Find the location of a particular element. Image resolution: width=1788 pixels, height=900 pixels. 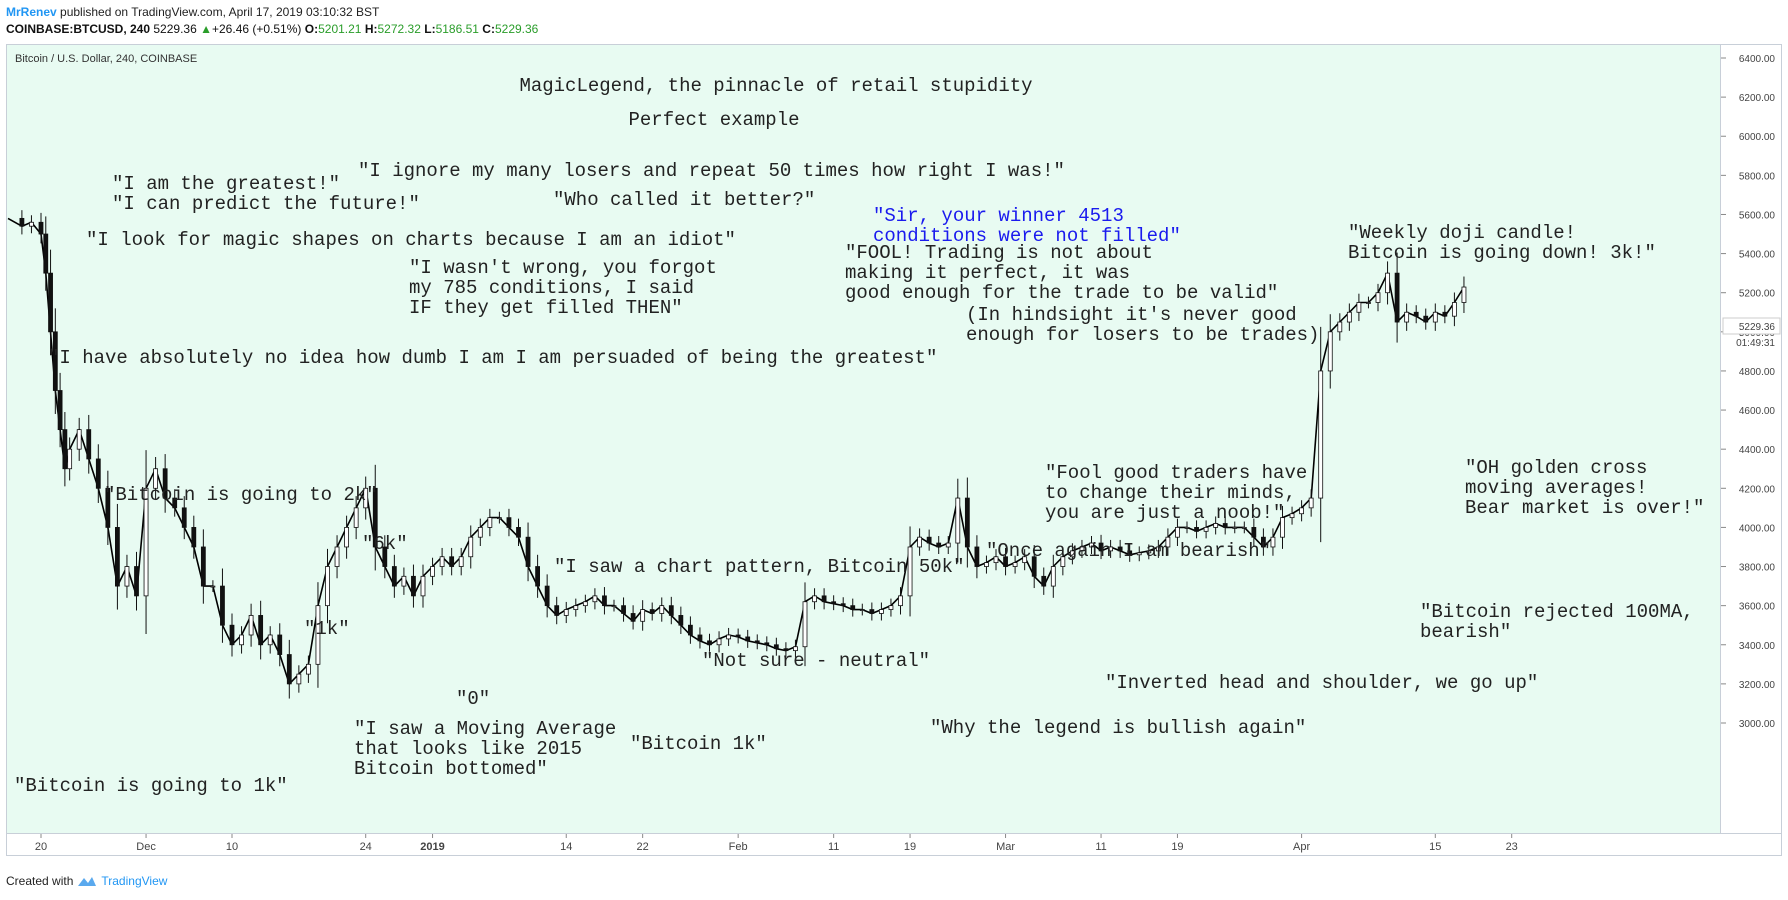

annotation-line: "Bitcoin 1k" is located at coordinates (698, 744).